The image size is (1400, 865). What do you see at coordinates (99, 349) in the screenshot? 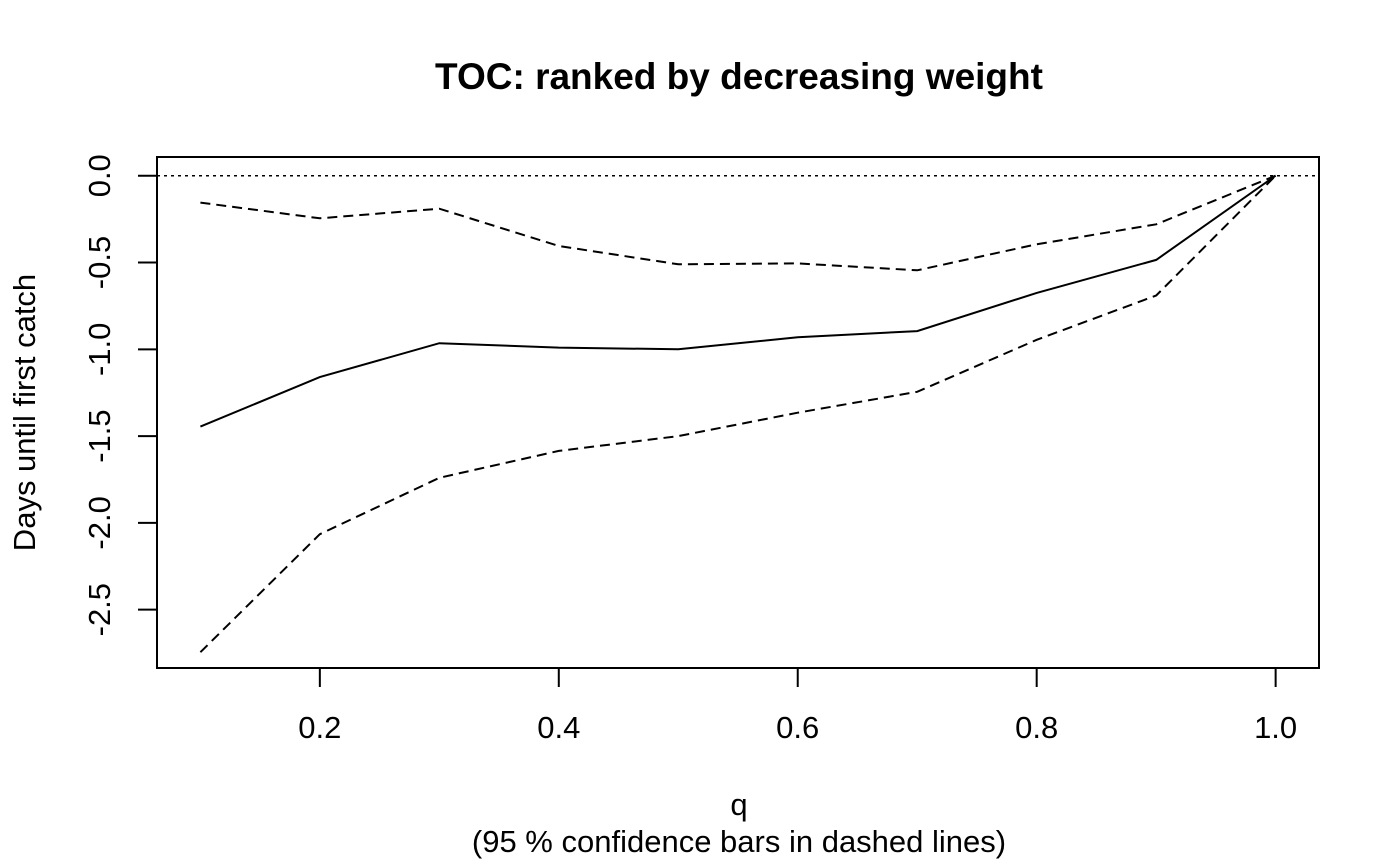
I see `y-tick-label: -1.0` at bounding box center [99, 349].